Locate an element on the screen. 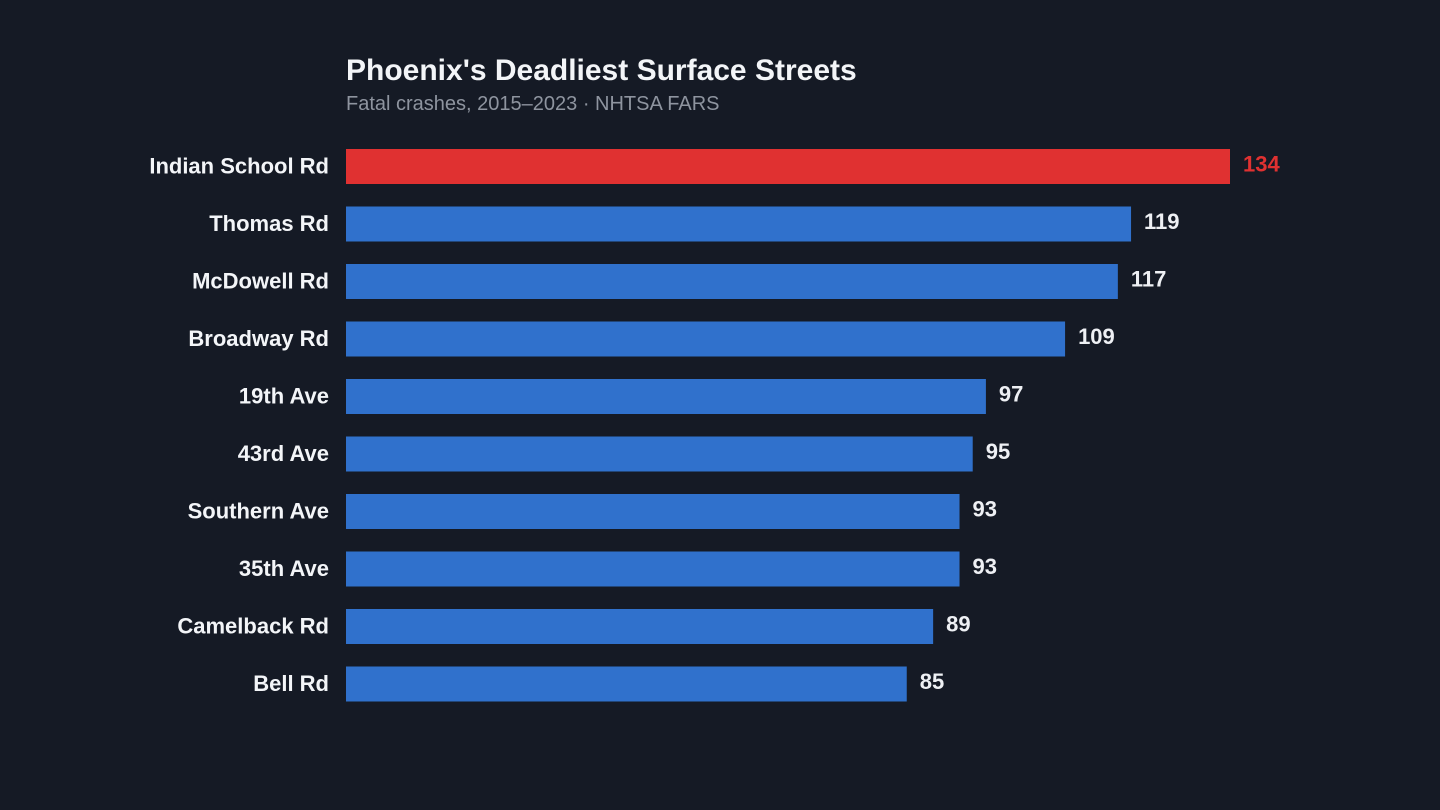  value-label: 97 is located at coordinates (1011, 393).